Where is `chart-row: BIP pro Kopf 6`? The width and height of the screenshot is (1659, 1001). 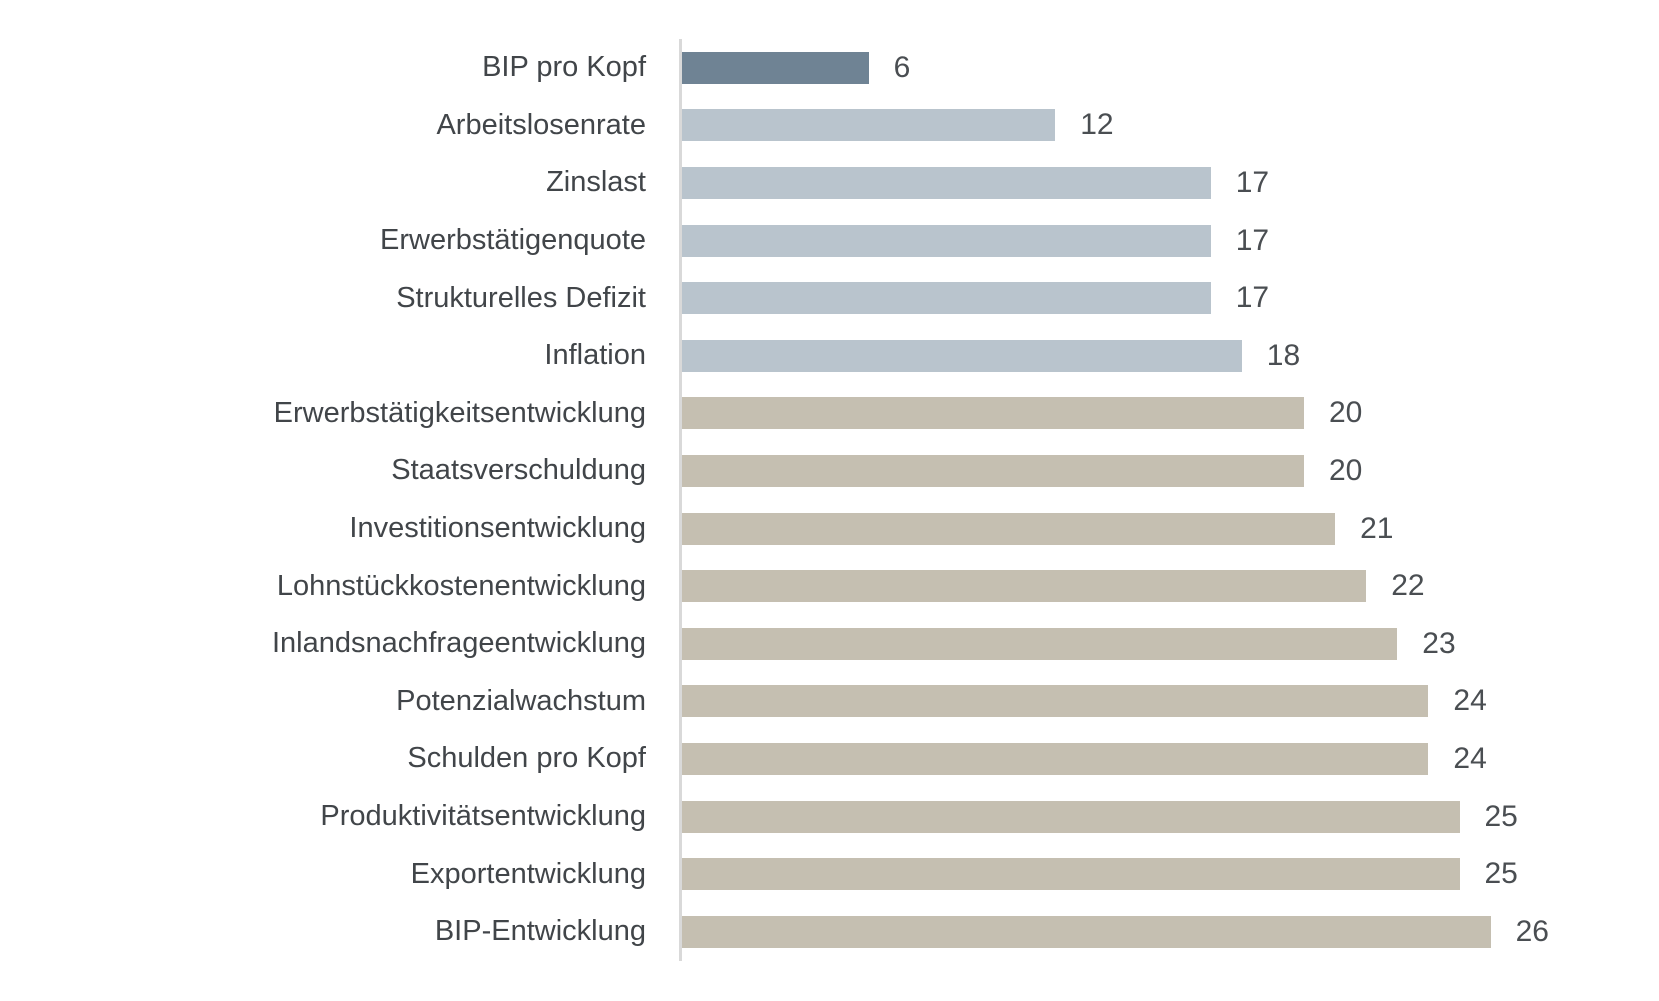
chart-row: BIP pro Kopf 6 is located at coordinates (829, 68).